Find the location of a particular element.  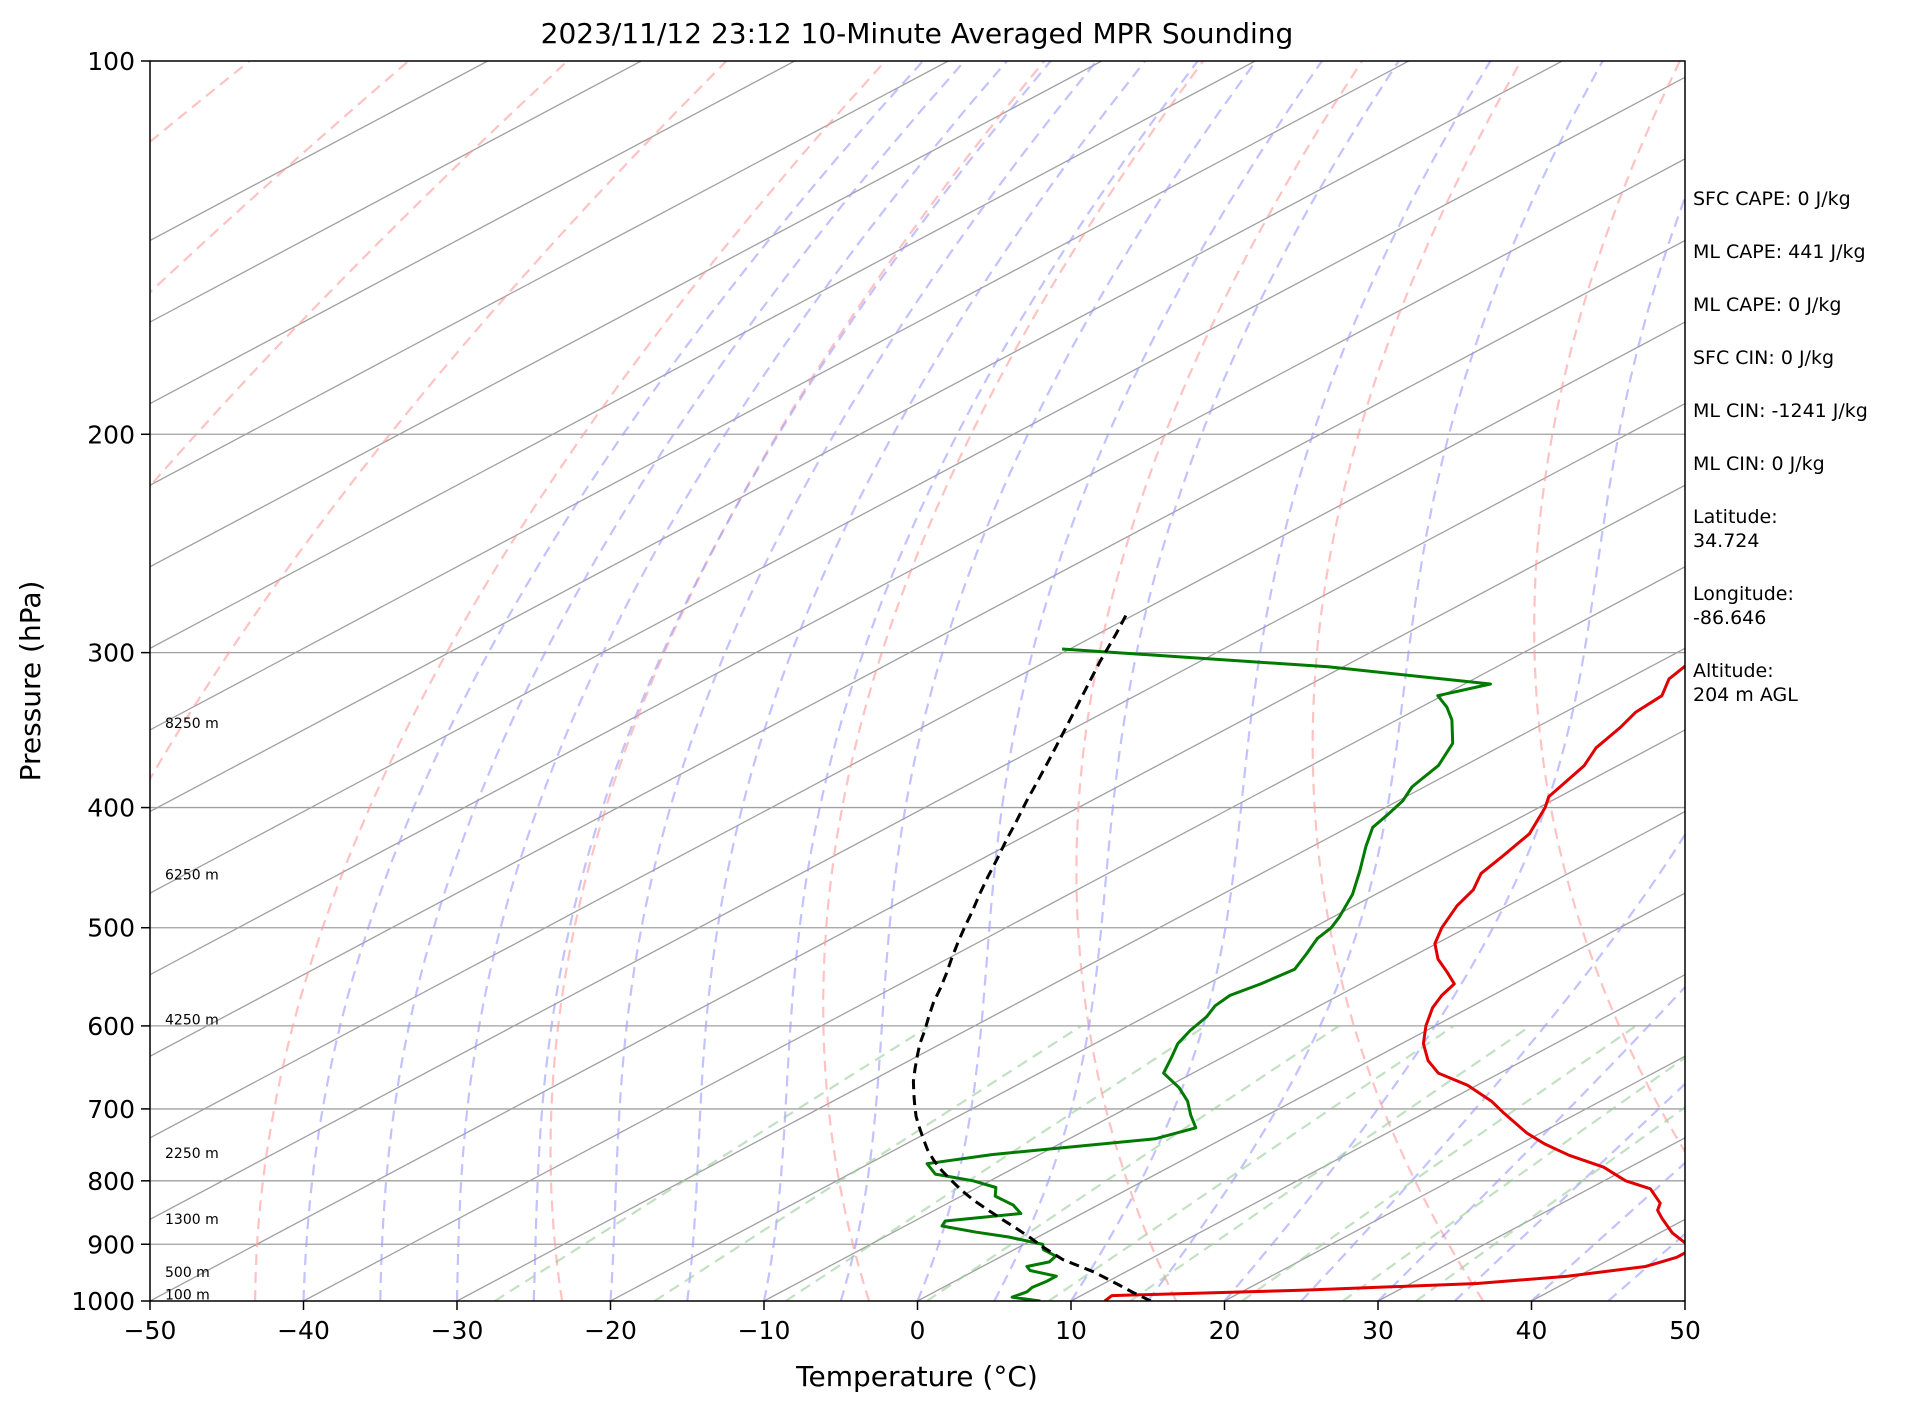

x-tick-label: −20 is located at coordinates (610, 1330).